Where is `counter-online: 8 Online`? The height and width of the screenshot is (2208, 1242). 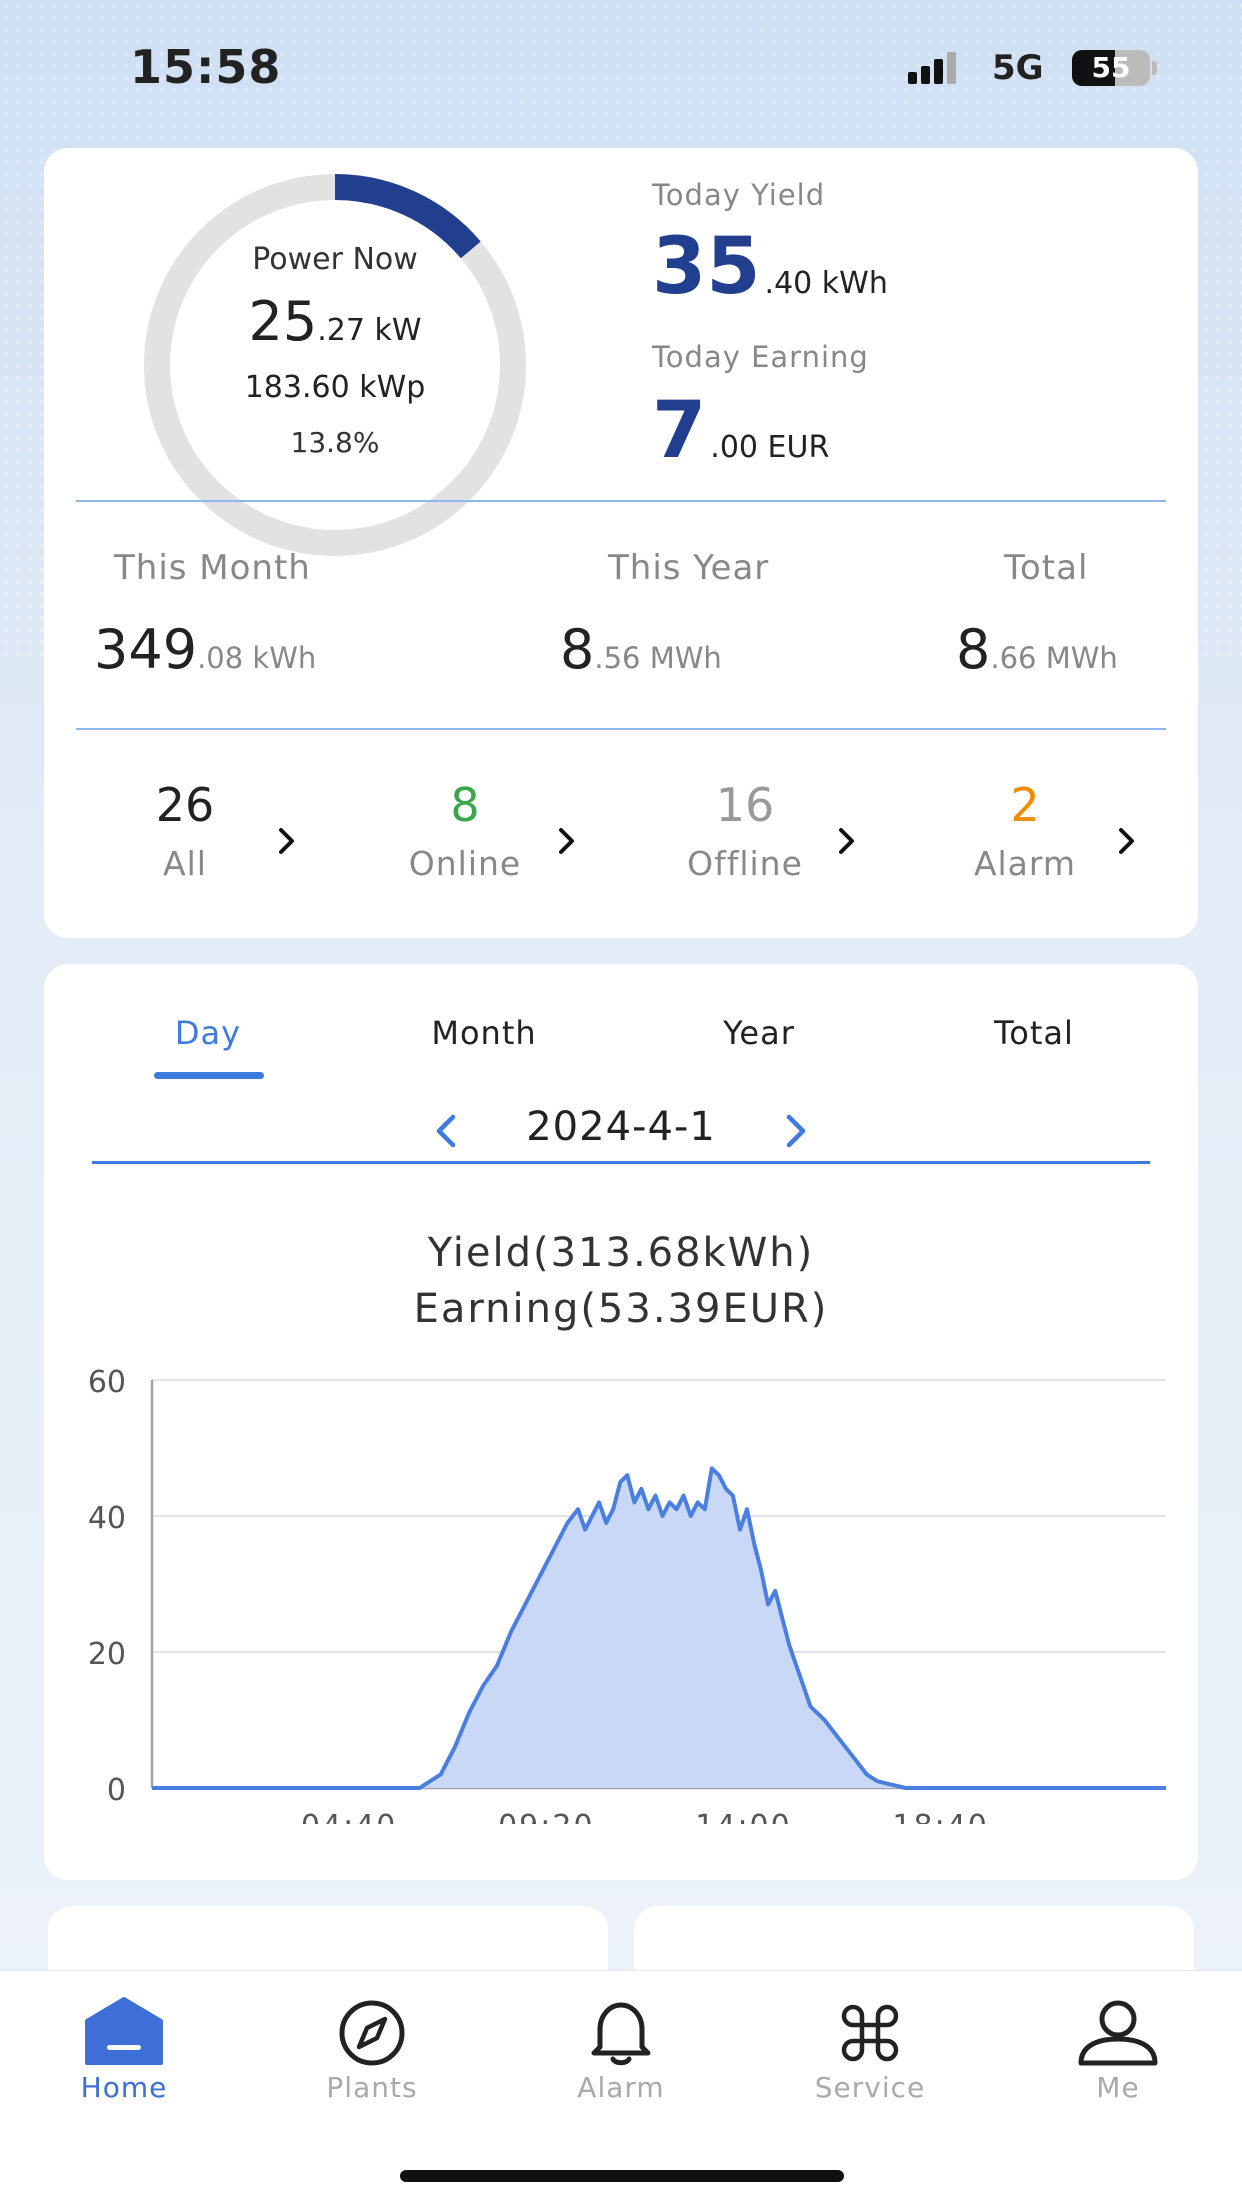 counter-online: 8 Online is located at coordinates (490, 833).